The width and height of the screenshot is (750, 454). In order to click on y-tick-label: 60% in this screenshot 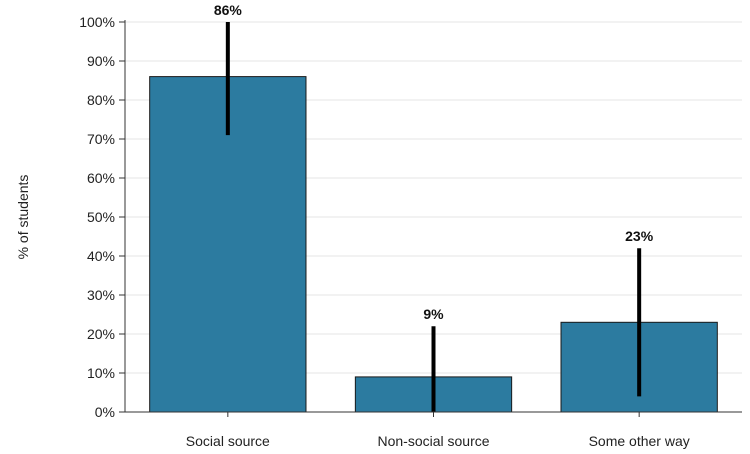, I will do `click(101, 178)`.